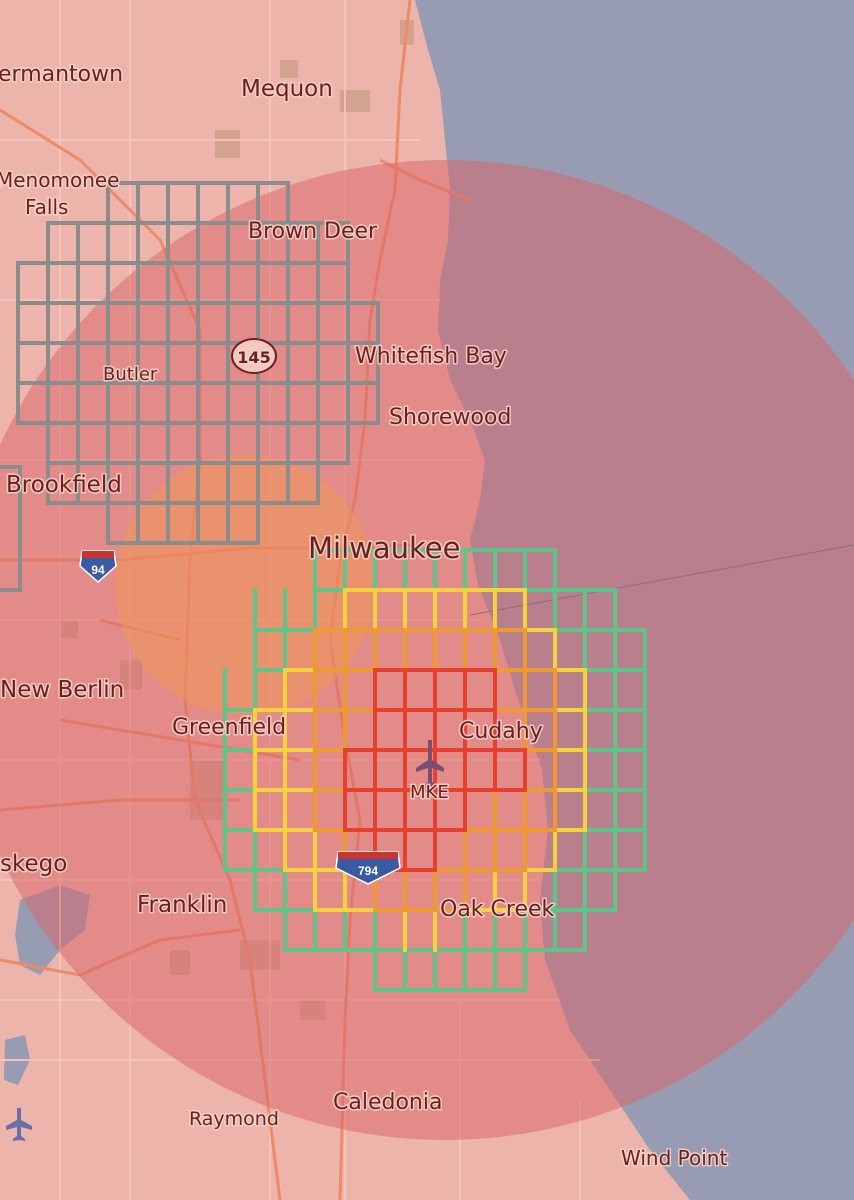  What do you see at coordinates (64, 485) in the screenshot?
I see `label-brookfield: Brookfield` at bounding box center [64, 485].